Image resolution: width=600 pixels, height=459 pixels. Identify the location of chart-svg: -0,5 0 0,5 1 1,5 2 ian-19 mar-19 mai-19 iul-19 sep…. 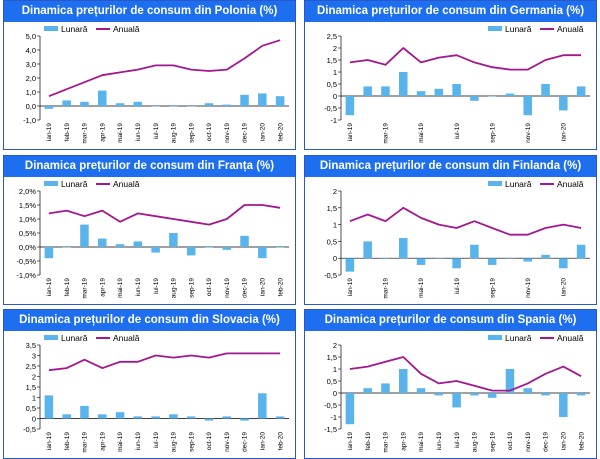
(457, 239).